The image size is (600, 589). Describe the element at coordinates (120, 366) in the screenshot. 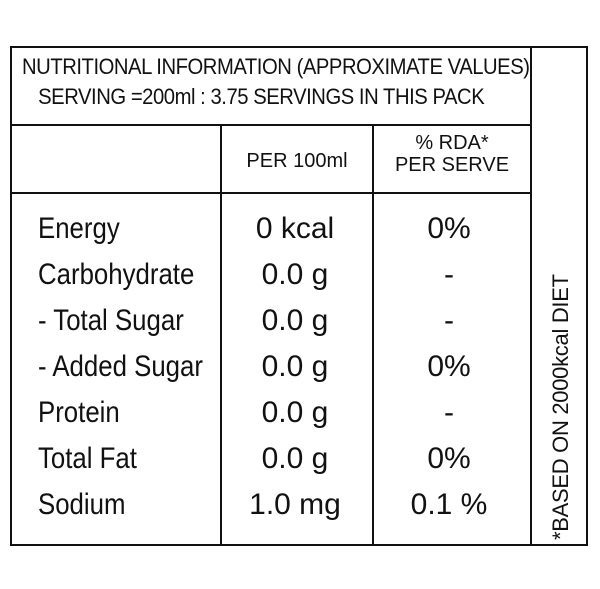

I see `nutrient-name: - Added Sugar` at that location.